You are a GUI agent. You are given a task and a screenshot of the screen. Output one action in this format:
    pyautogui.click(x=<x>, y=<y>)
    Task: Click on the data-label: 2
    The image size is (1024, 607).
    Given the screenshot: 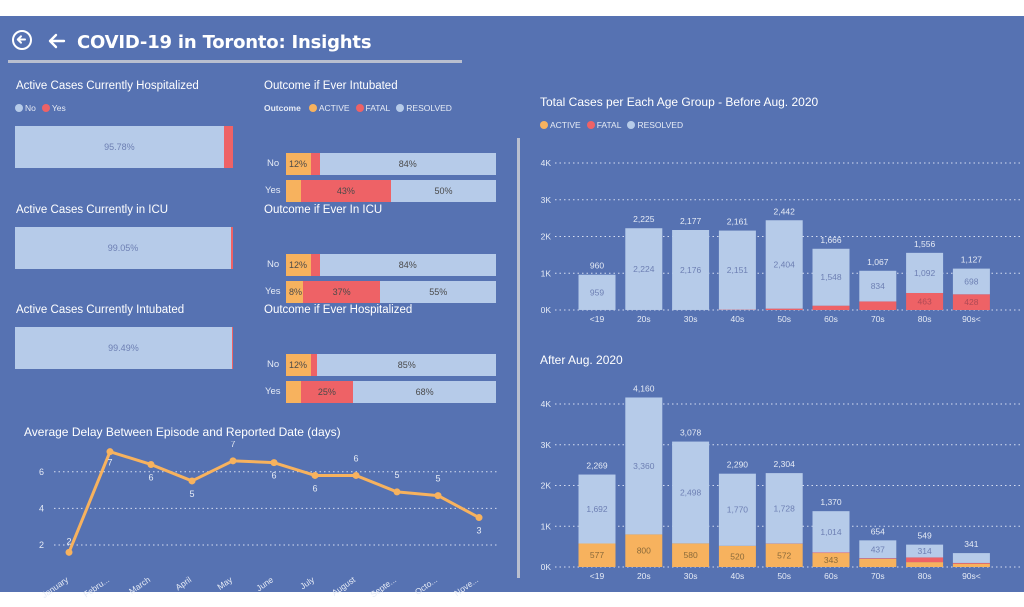 What is the action you would take?
    pyautogui.click(x=68, y=541)
    